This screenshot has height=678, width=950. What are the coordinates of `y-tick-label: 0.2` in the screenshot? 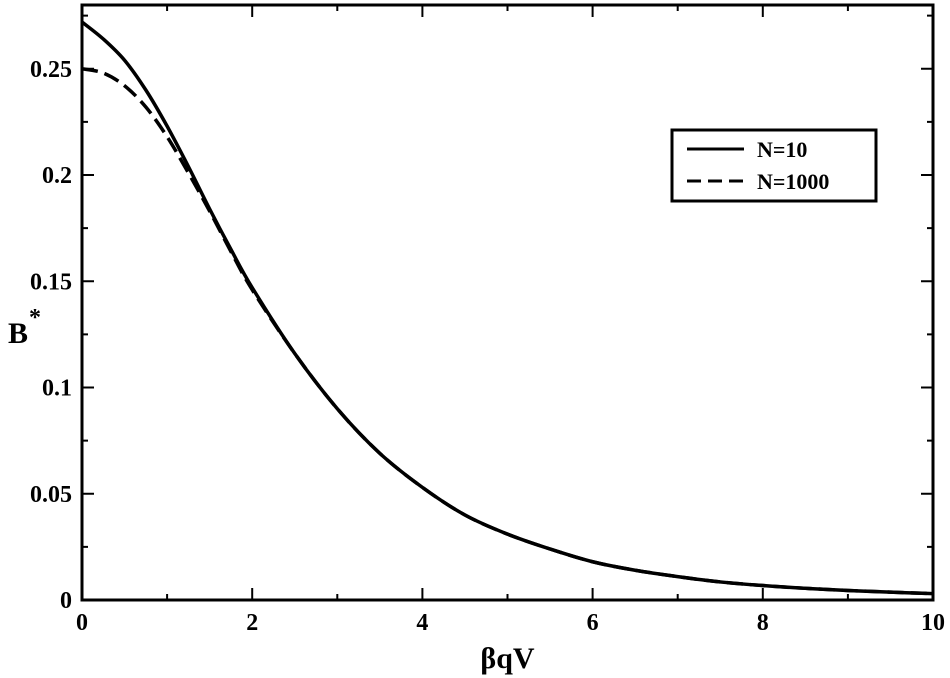 It's located at (57, 176).